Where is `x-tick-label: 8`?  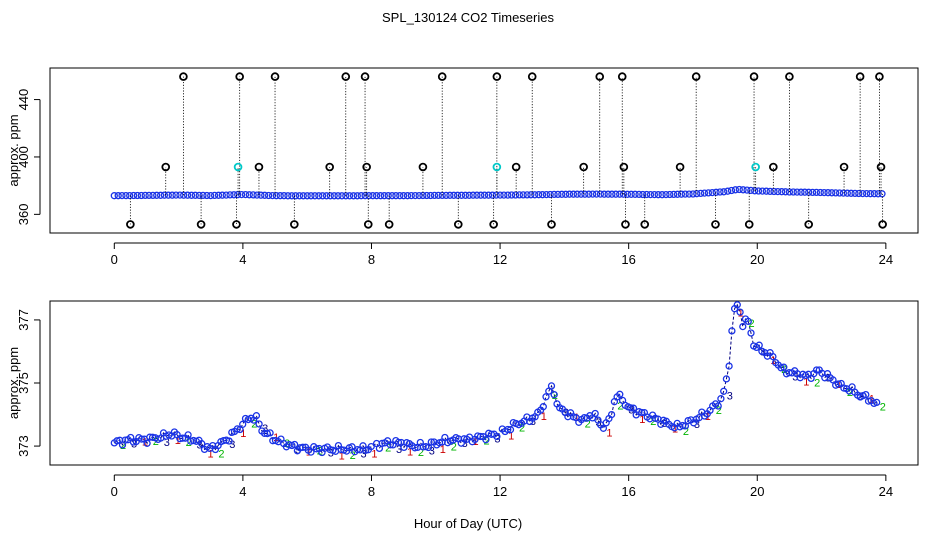
x-tick-label: 8 is located at coordinates (371, 259).